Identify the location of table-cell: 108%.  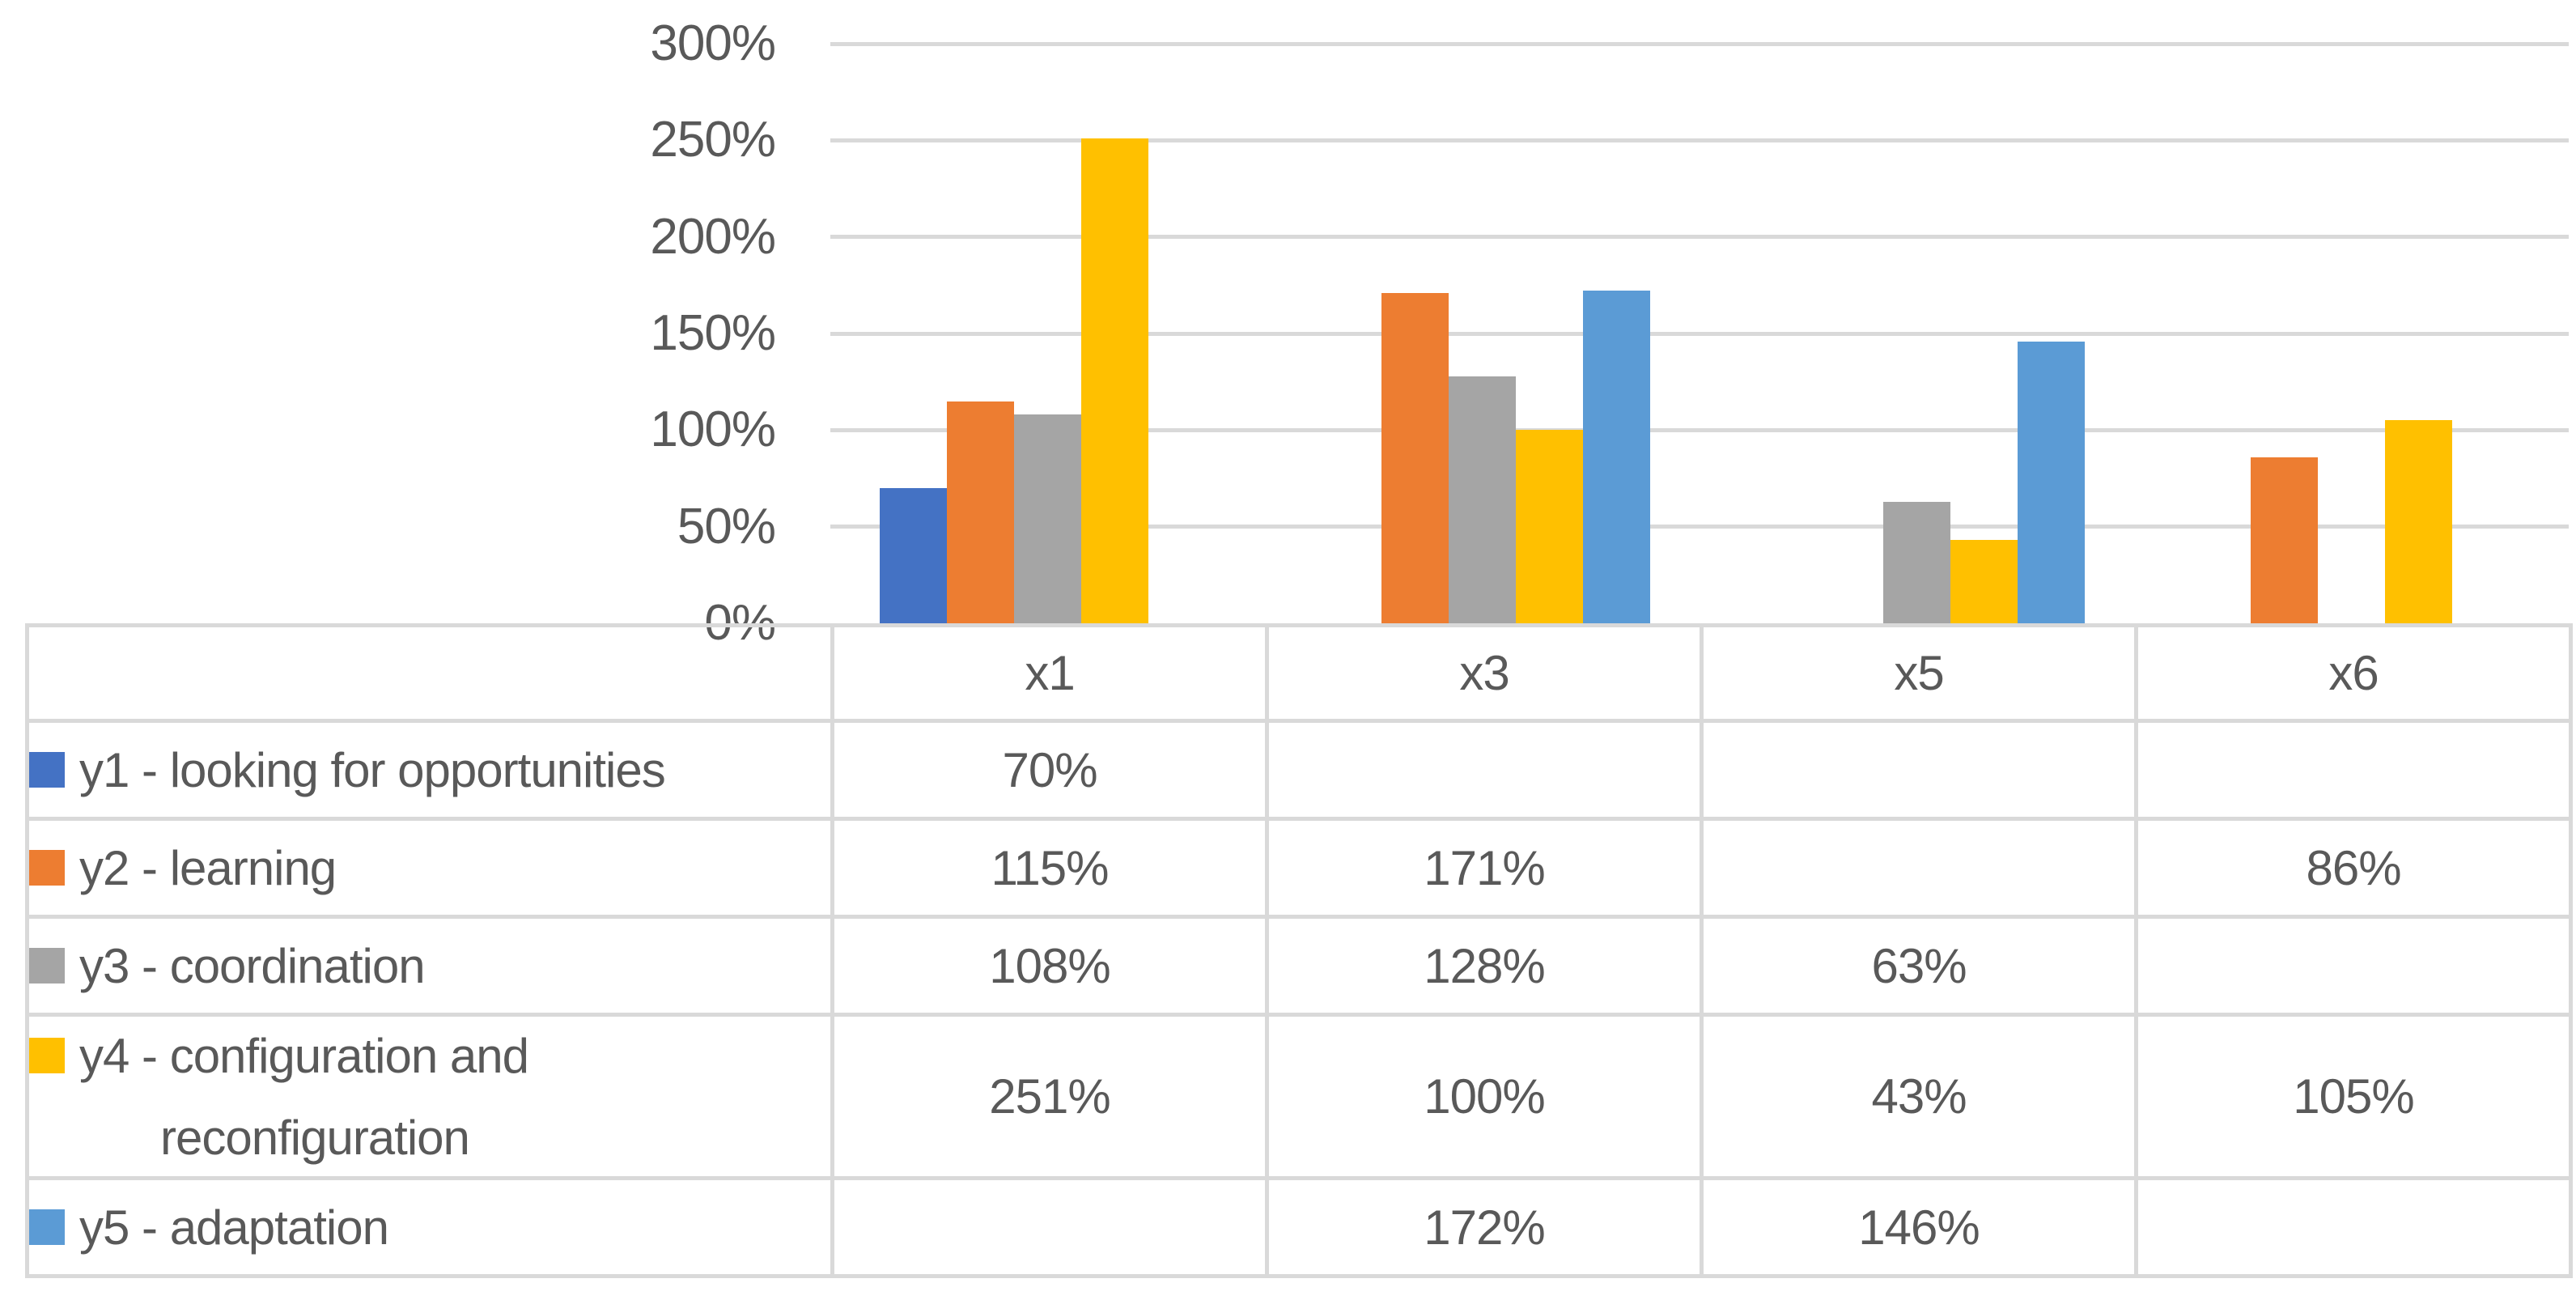
(1049, 966).